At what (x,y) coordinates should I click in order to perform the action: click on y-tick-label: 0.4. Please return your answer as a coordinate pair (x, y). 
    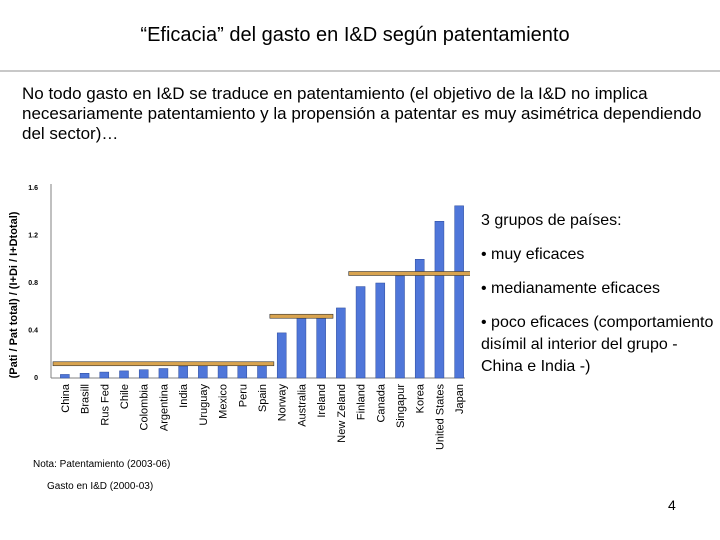
    Looking at the image, I should click on (33, 331).